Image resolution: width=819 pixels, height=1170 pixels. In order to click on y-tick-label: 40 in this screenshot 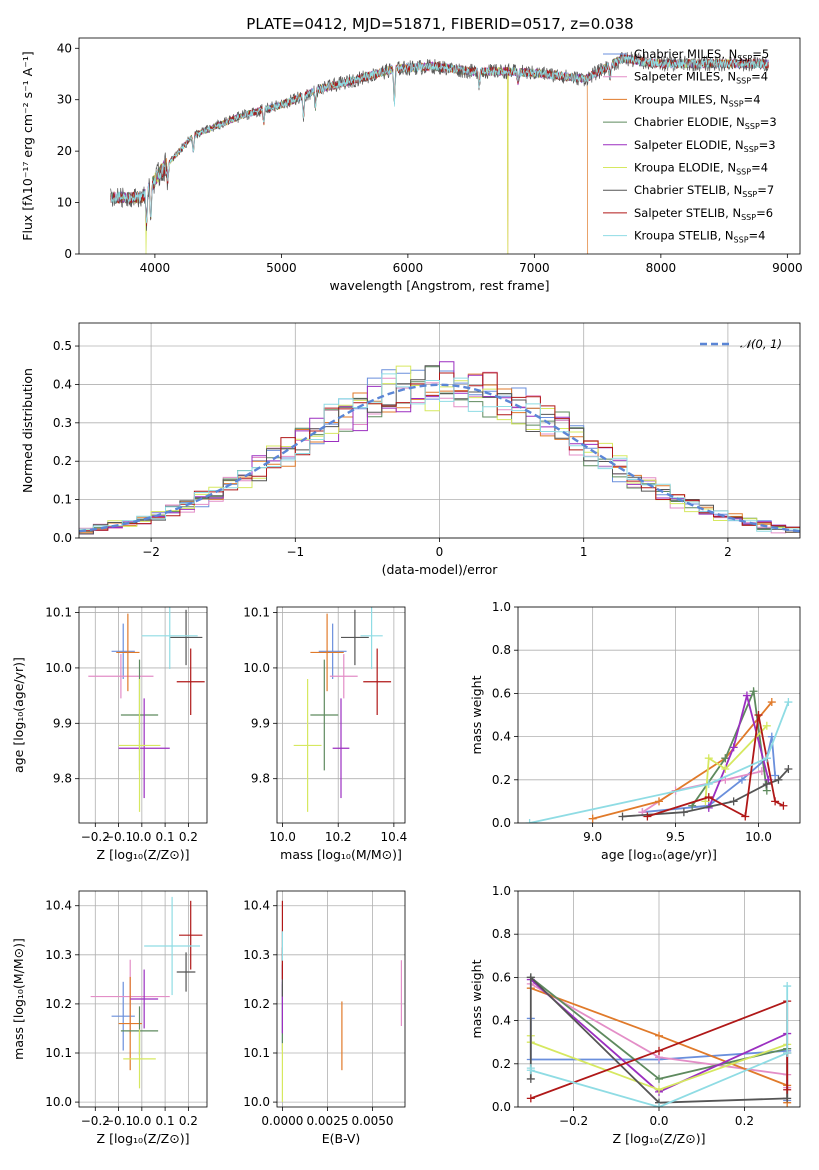, I will do `click(64, 48)`.